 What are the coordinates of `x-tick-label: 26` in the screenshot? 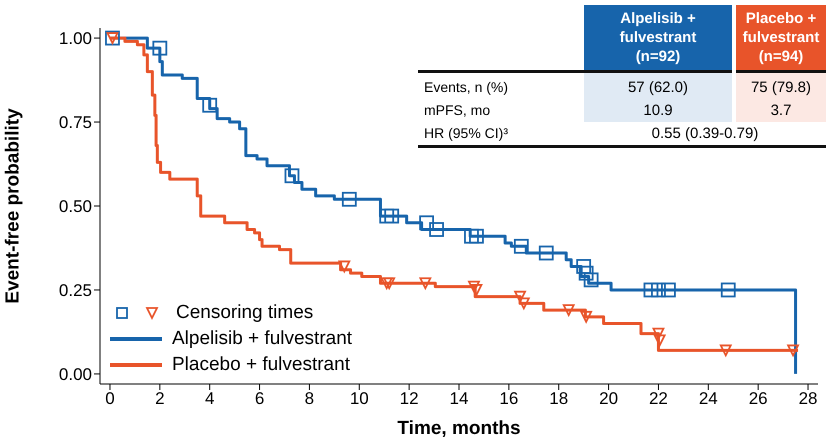 It's located at (758, 398).